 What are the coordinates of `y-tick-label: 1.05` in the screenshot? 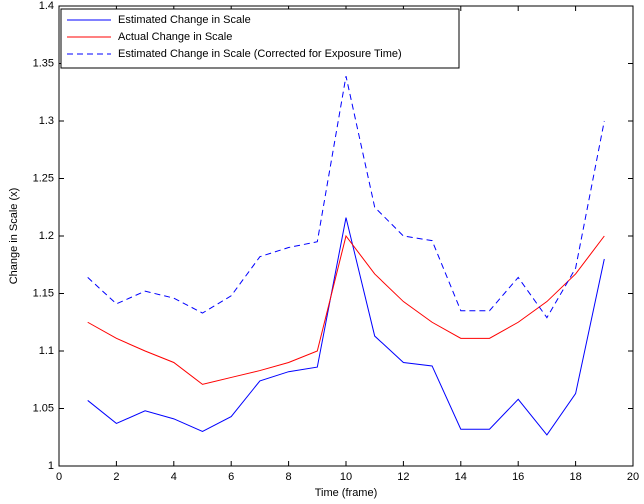 It's located at (43, 408).